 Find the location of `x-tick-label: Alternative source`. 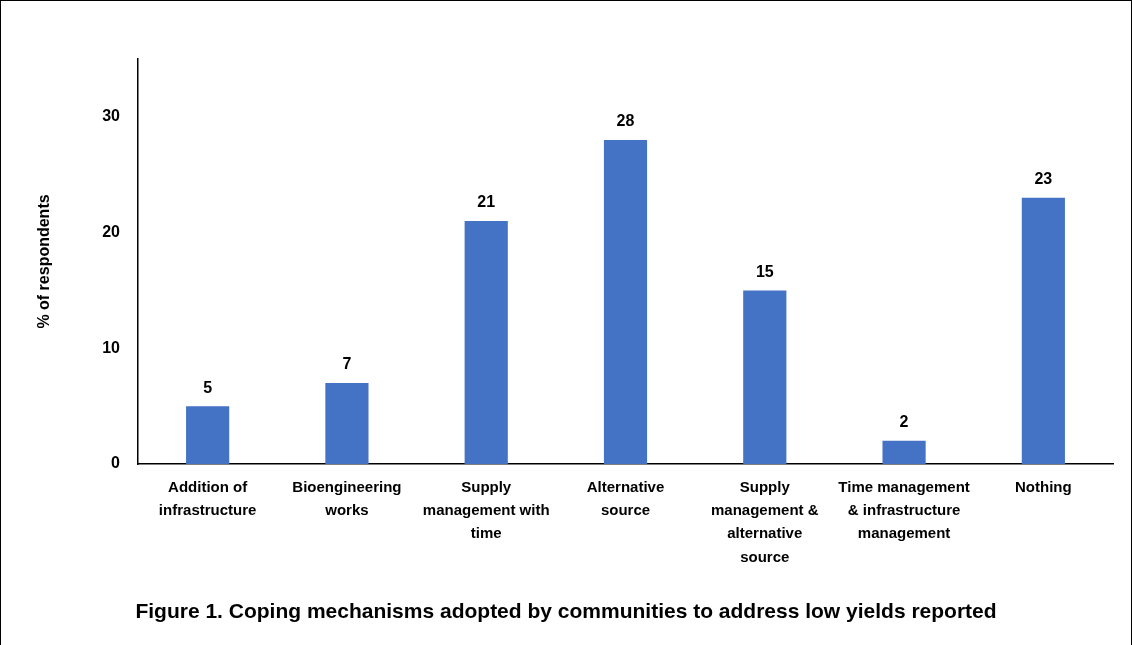

x-tick-label: Alternative source is located at coordinates (625, 498).